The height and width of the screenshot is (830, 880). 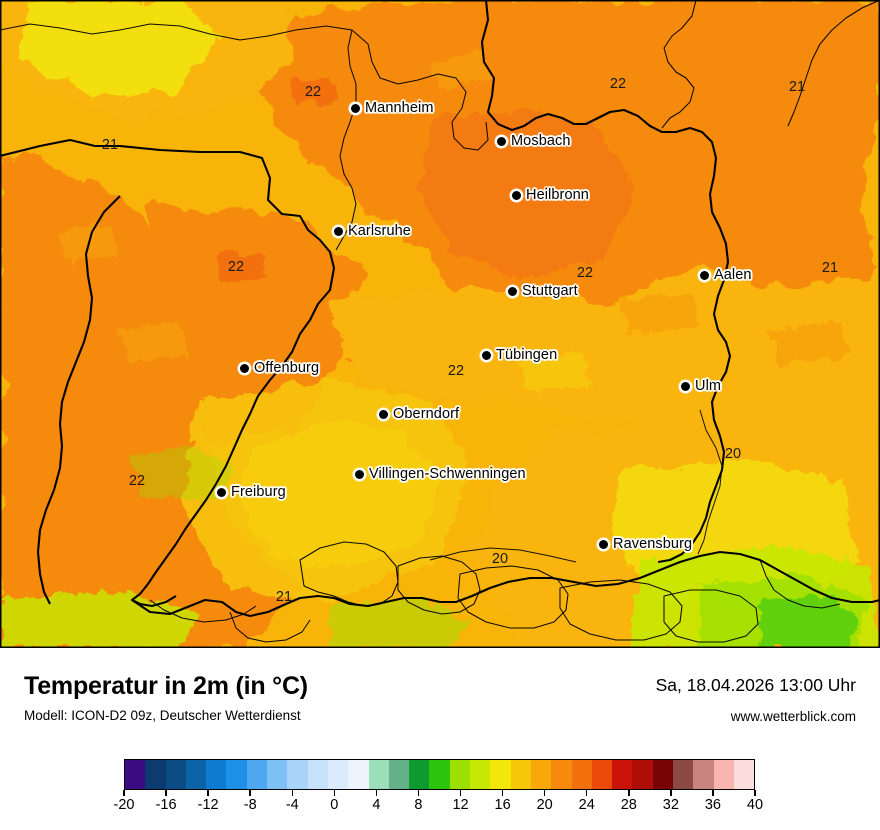 I want to click on colorbar-swatches, so click(x=439, y=774).